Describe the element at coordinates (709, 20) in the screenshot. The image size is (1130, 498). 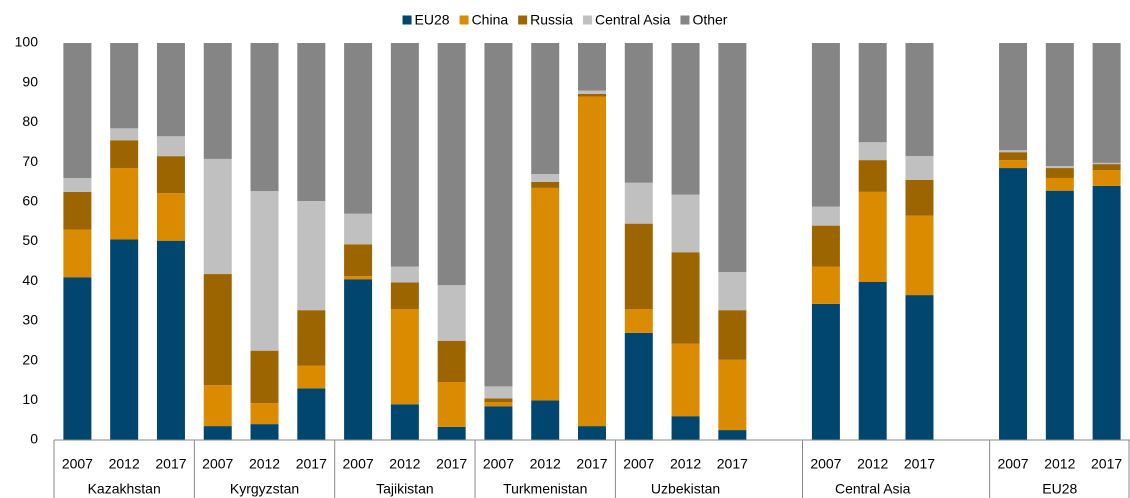
I see `legend-label: Other` at that location.